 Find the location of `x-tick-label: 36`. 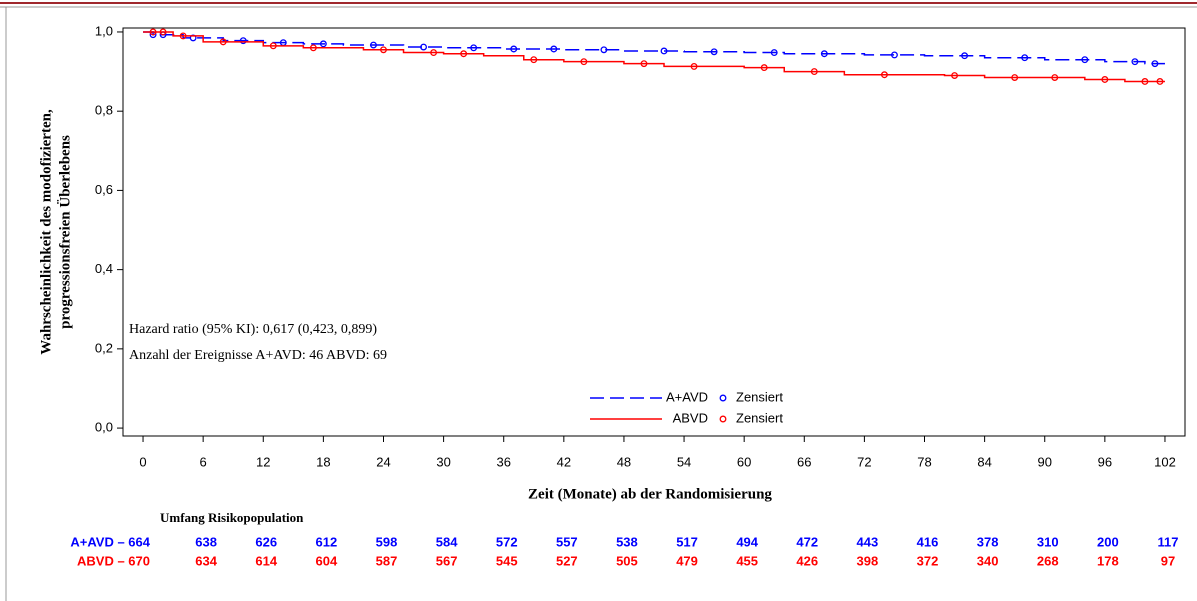

x-tick-label: 36 is located at coordinates (503, 461).